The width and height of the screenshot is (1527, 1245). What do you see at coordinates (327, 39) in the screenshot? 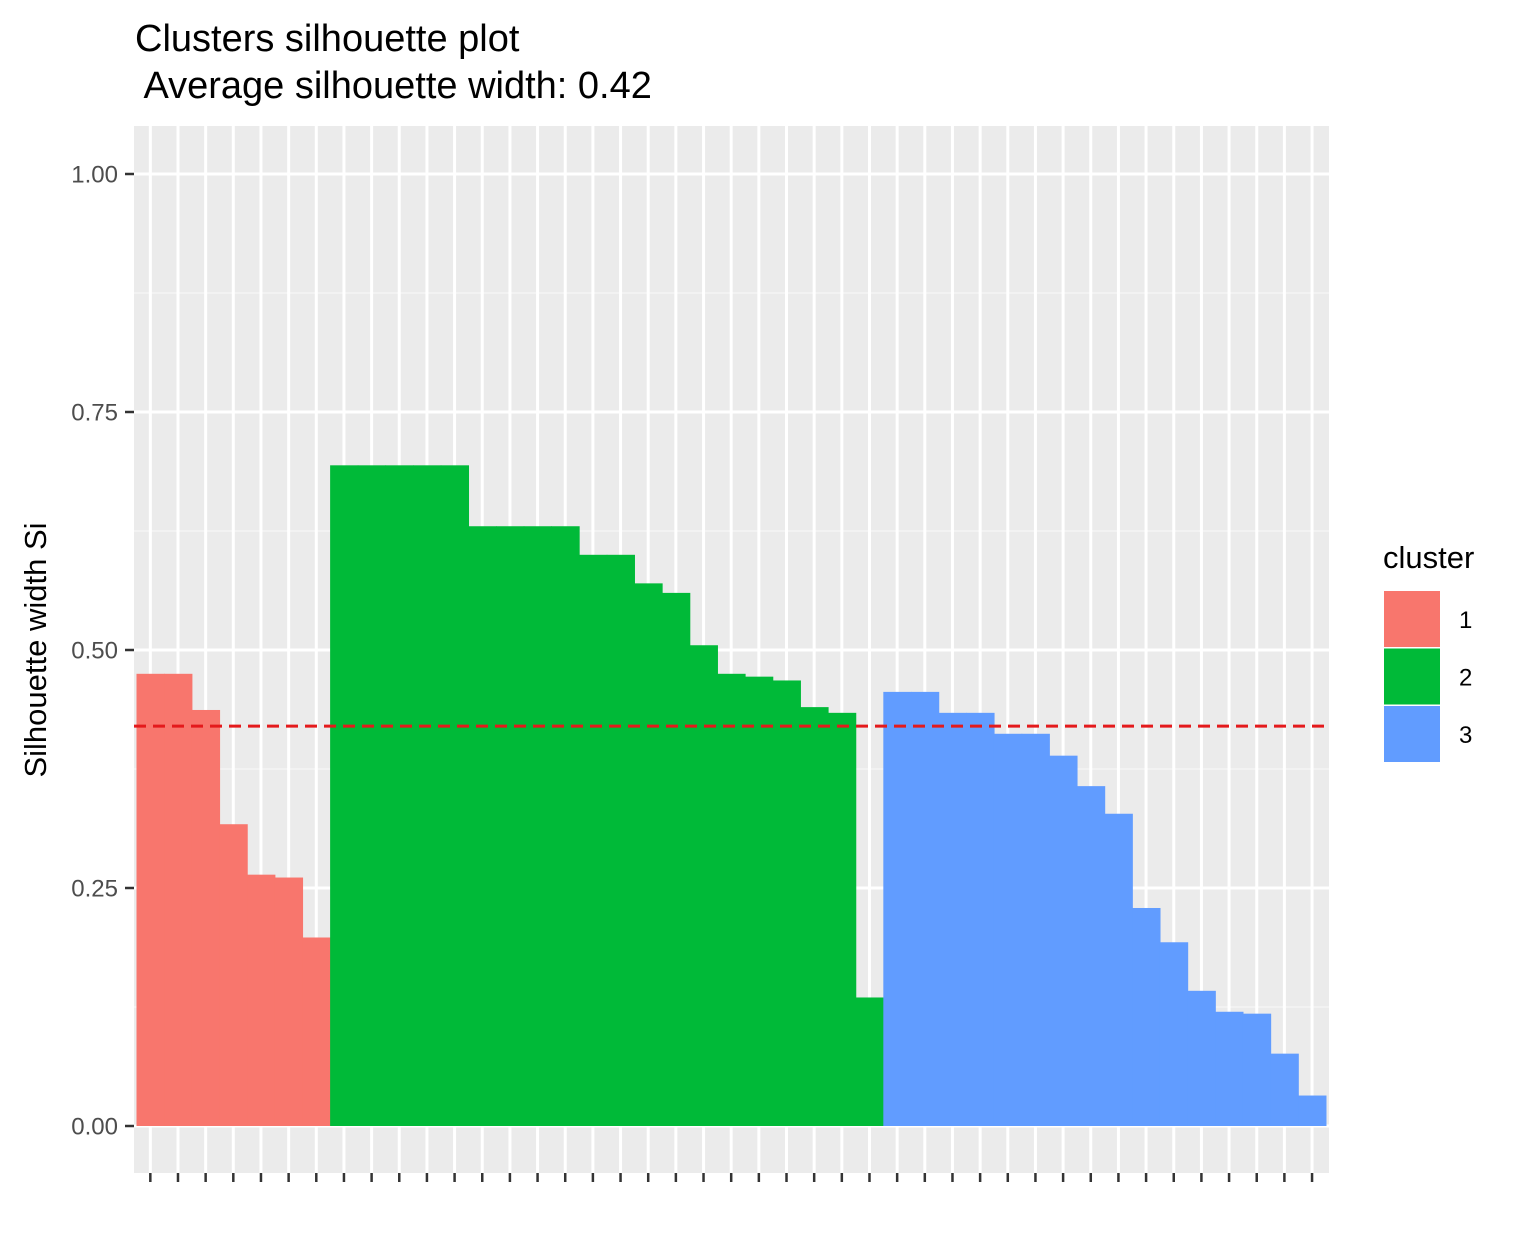
I see `chart-title: Clusters silhouette plot` at bounding box center [327, 39].